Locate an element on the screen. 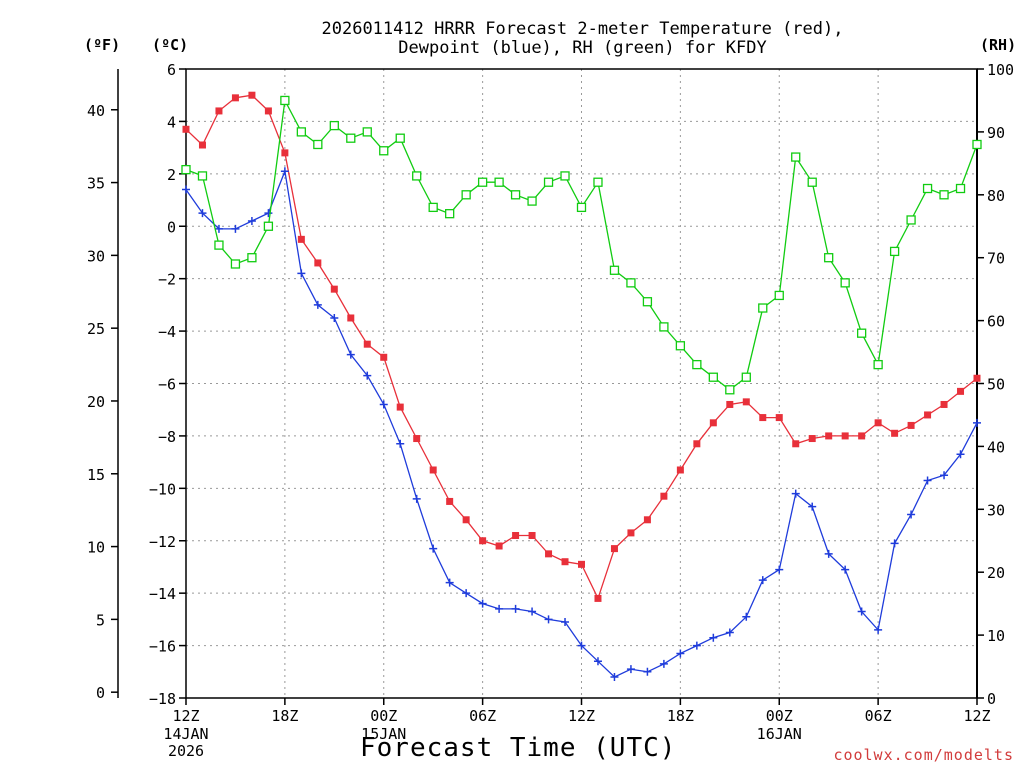  x-axis-title: Forecast Time (UTC) is located at coordinates (518, 748).